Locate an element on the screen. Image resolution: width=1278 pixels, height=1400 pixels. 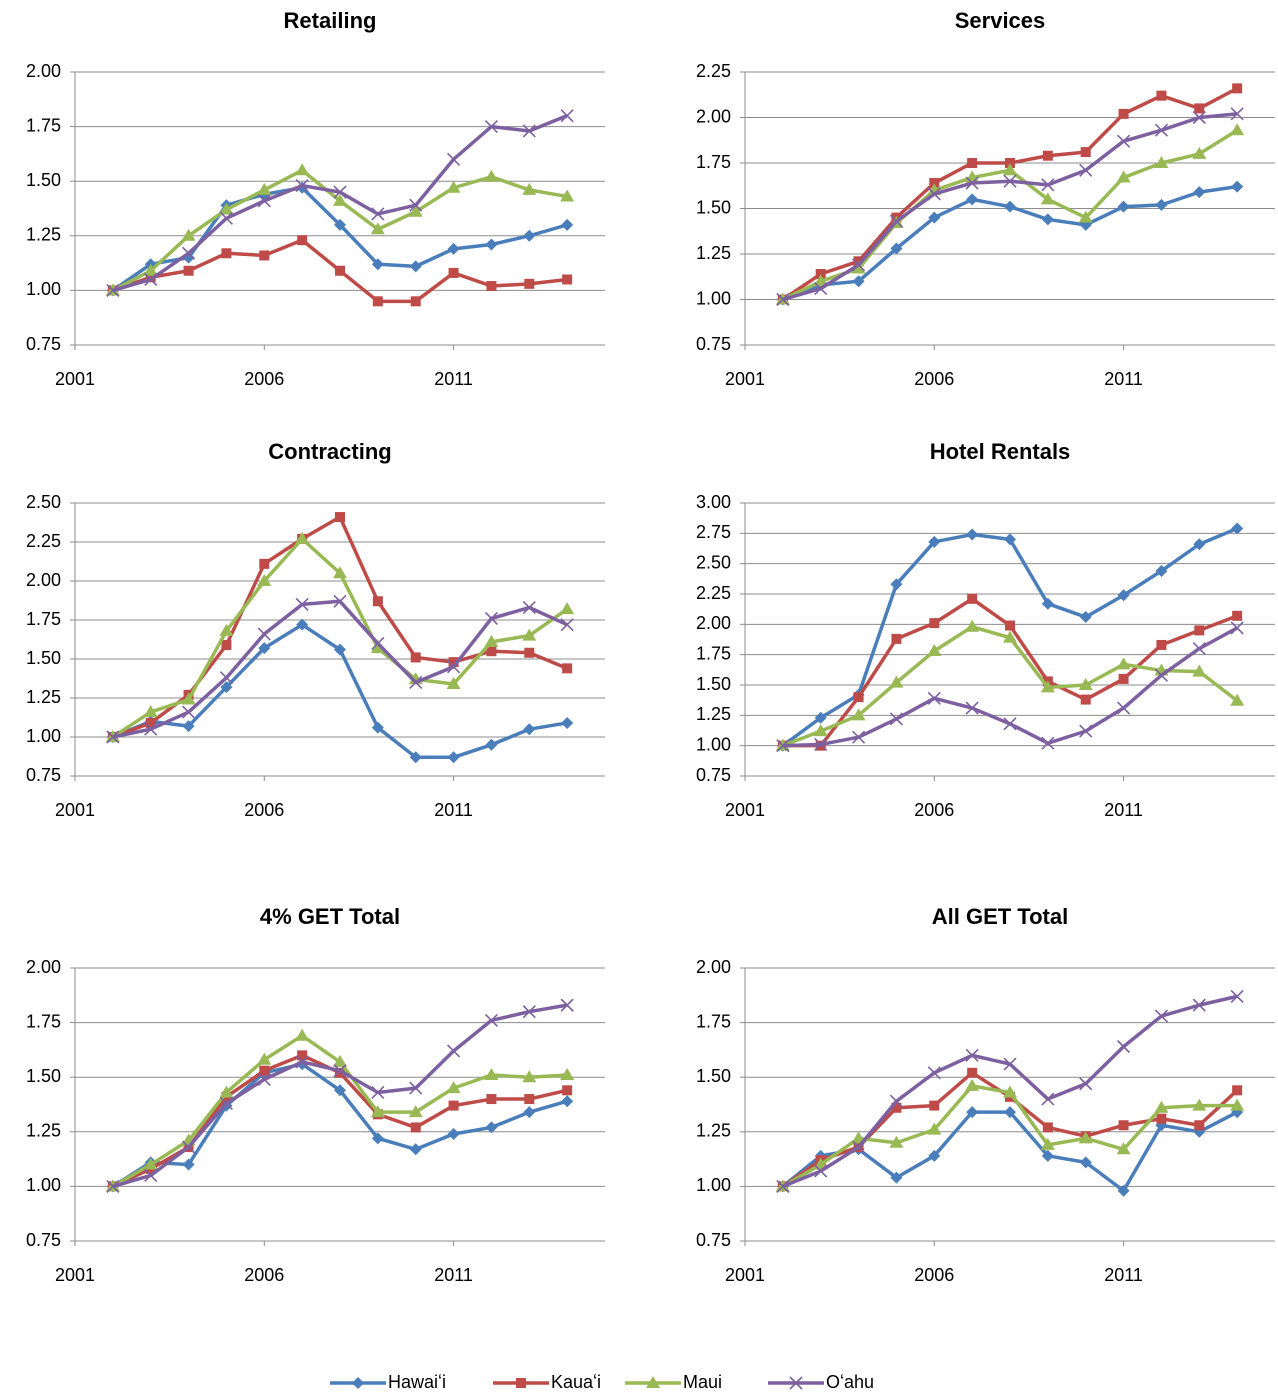
y-tick-label: 1.50 is located at coordinates (713, 1076).